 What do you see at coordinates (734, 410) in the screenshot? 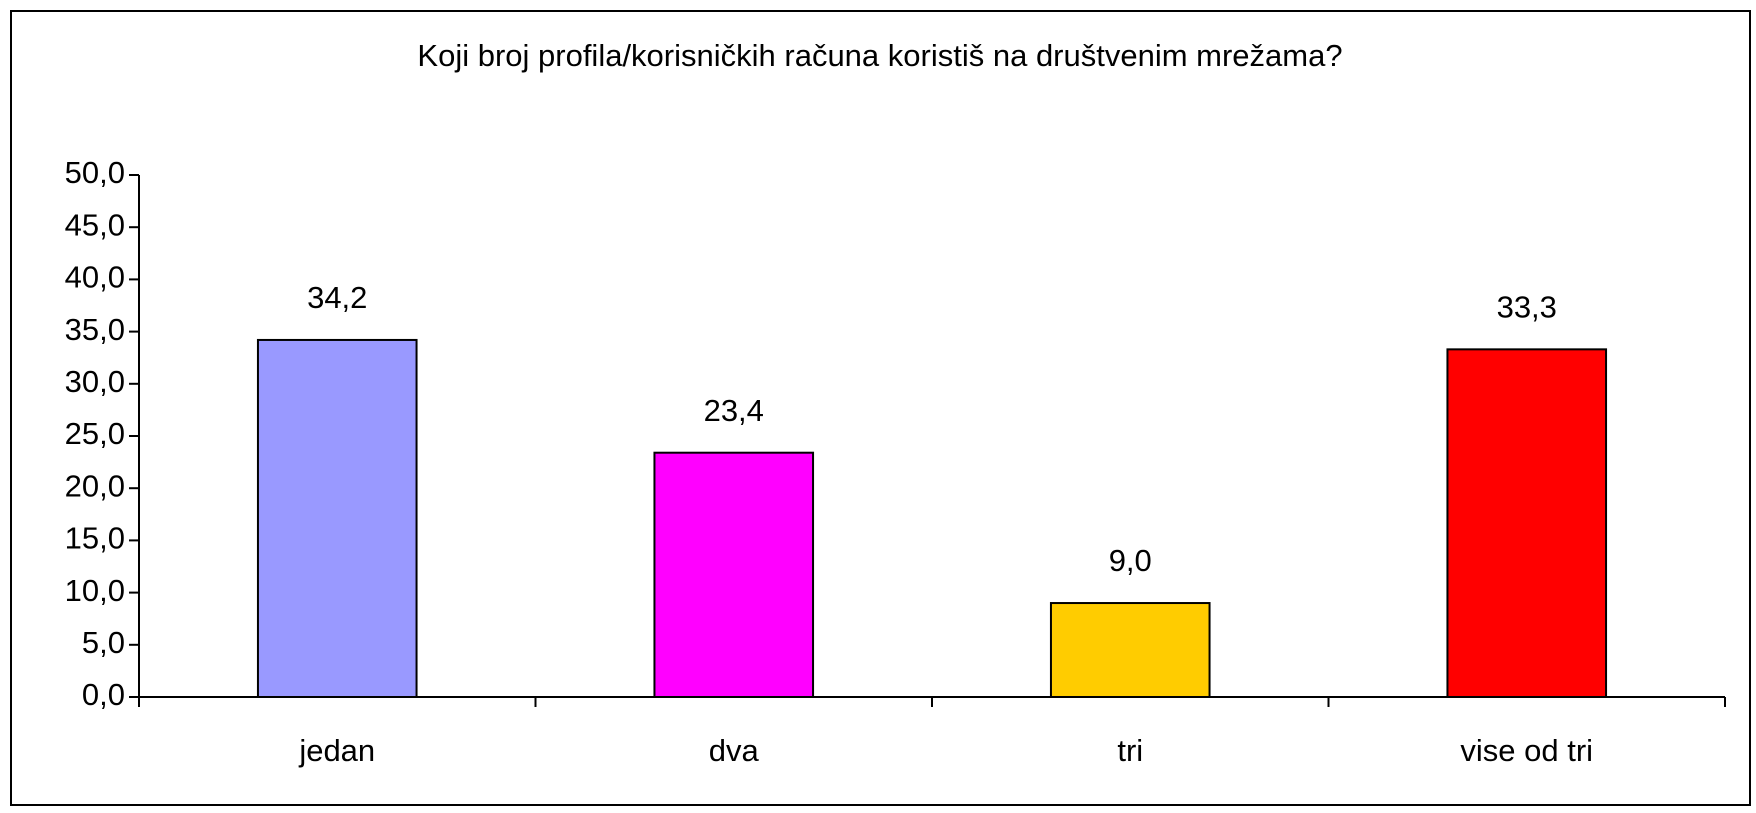
I see `data-label: 23,4` at bounding box center [734, 410].